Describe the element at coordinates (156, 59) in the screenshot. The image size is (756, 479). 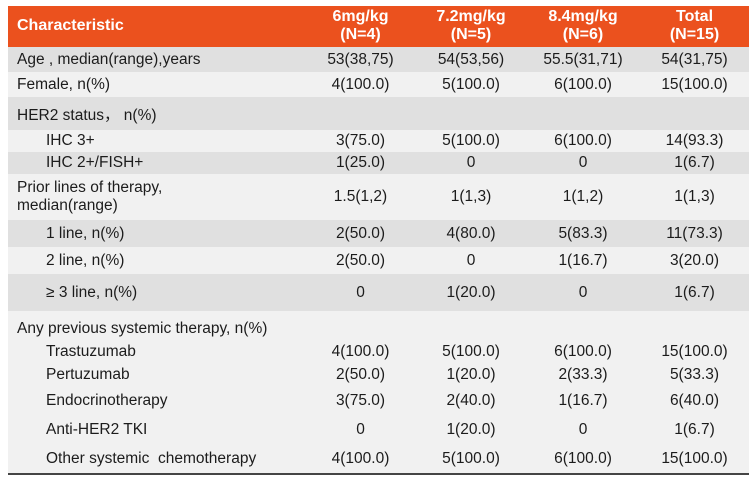
I see `row-label: Age , median(range),years` at that location.